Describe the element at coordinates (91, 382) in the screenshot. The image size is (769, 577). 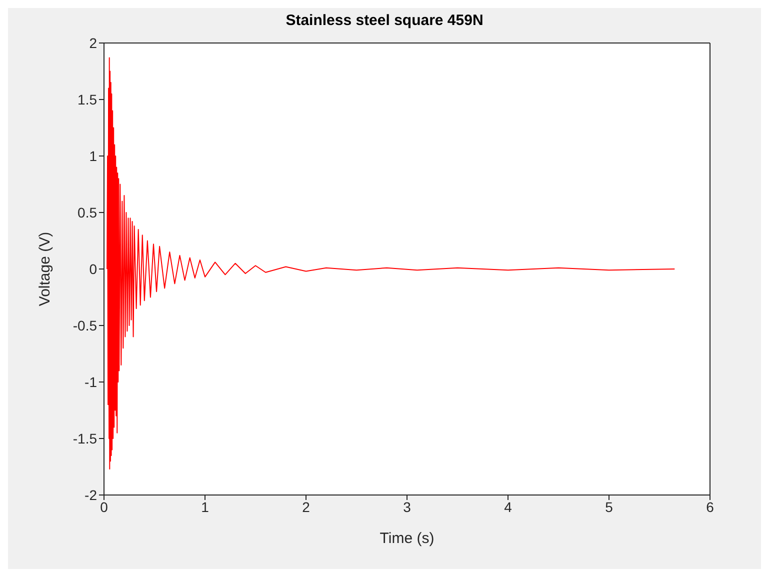
I see `y-tick-label: -1` at that location.